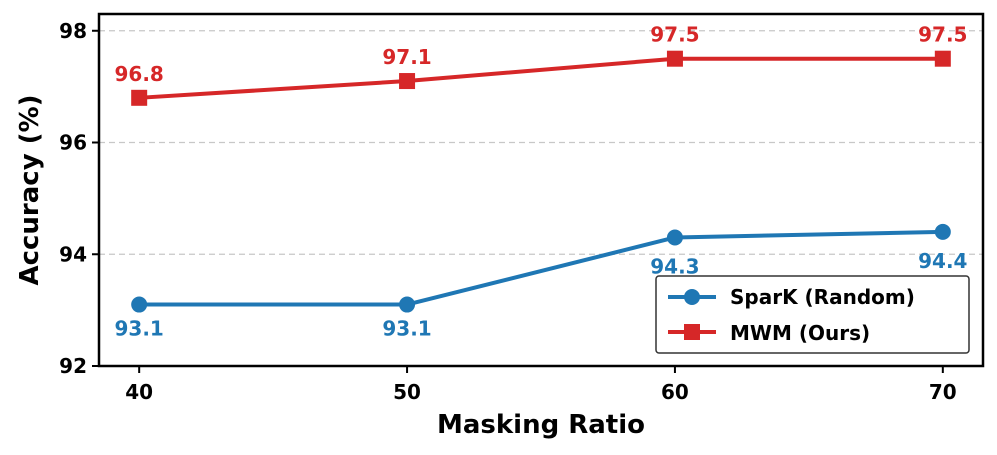 This screenshot has height=455, width=997. What do you see at coordinates (943, 392) in the screenshot?
I see `x-tick-label: 70` at bounding box center [943, 392].